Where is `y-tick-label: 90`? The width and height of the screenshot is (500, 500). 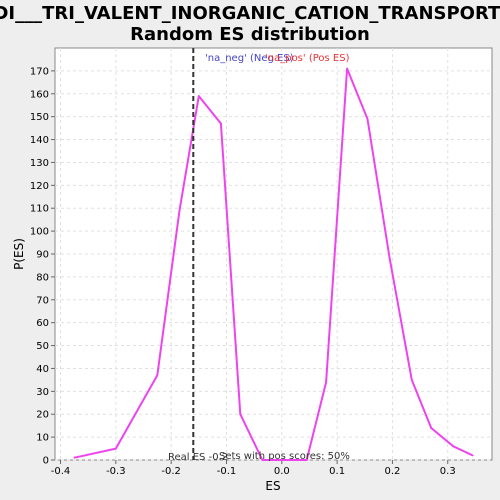 y-tick-label: 90 is located at coordinates (42, 255).